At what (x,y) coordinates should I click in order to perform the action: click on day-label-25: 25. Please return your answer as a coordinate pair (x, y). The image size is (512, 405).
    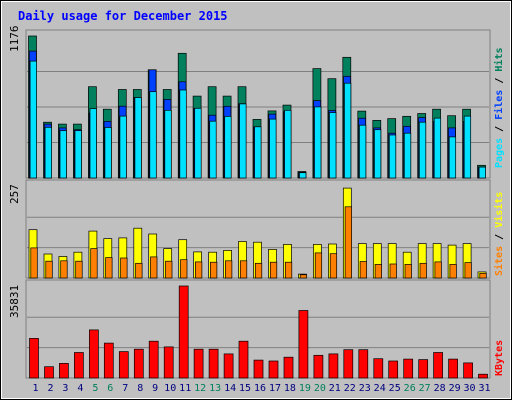
    Looking at the image, I should click on (395, 388).